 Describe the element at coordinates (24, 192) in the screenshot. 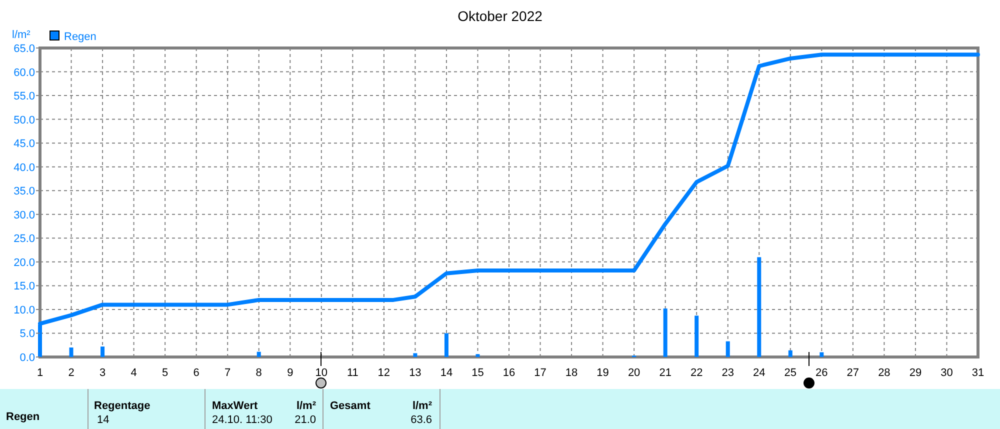

I see `y-tick-label: 35.0` at that location.